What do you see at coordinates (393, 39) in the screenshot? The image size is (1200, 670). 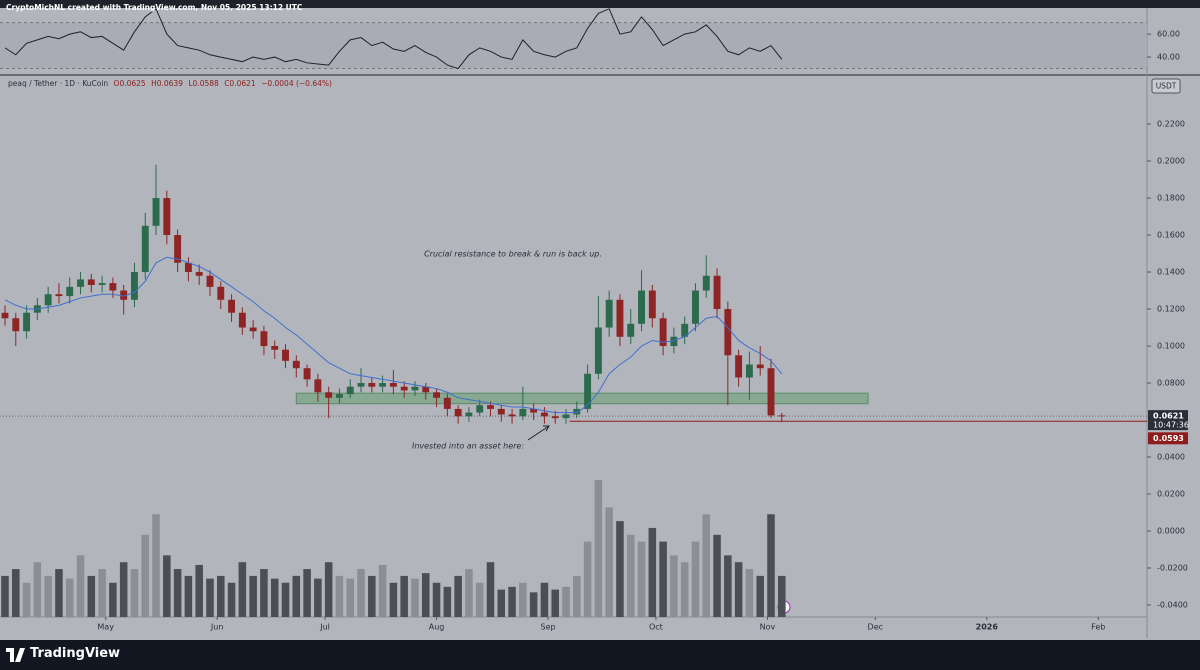 I see `rsi-line` at bounding box center [393, 39].